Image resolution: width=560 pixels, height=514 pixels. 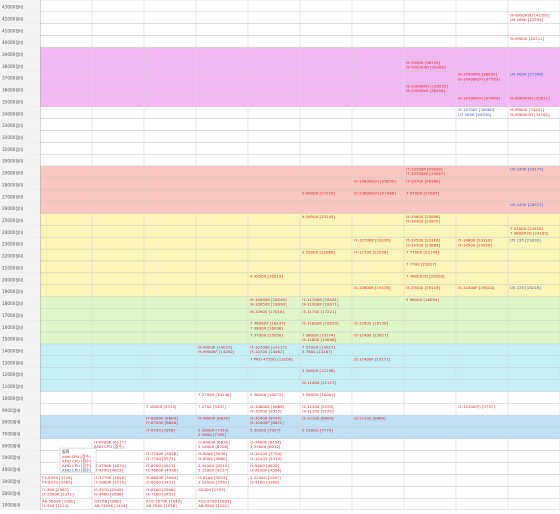 What do you see at coordinates (213, 446) in the screenshot?
I see `cpu-entry-label: 5 1600X [6706]` at bounding box center [213, 446].